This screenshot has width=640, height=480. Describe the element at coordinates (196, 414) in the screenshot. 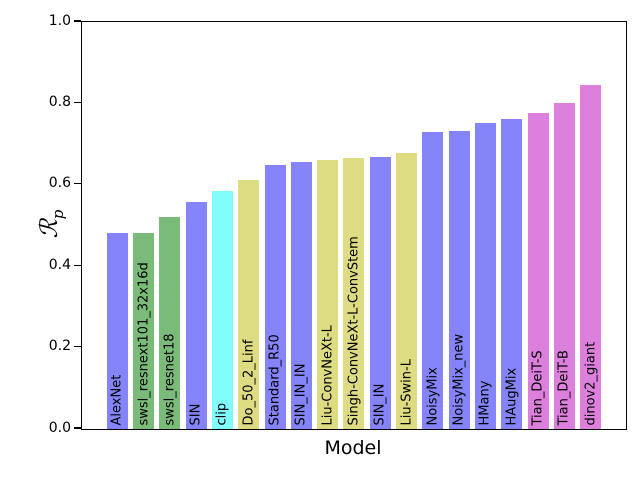

I see `bar-label: SIN` at that location.